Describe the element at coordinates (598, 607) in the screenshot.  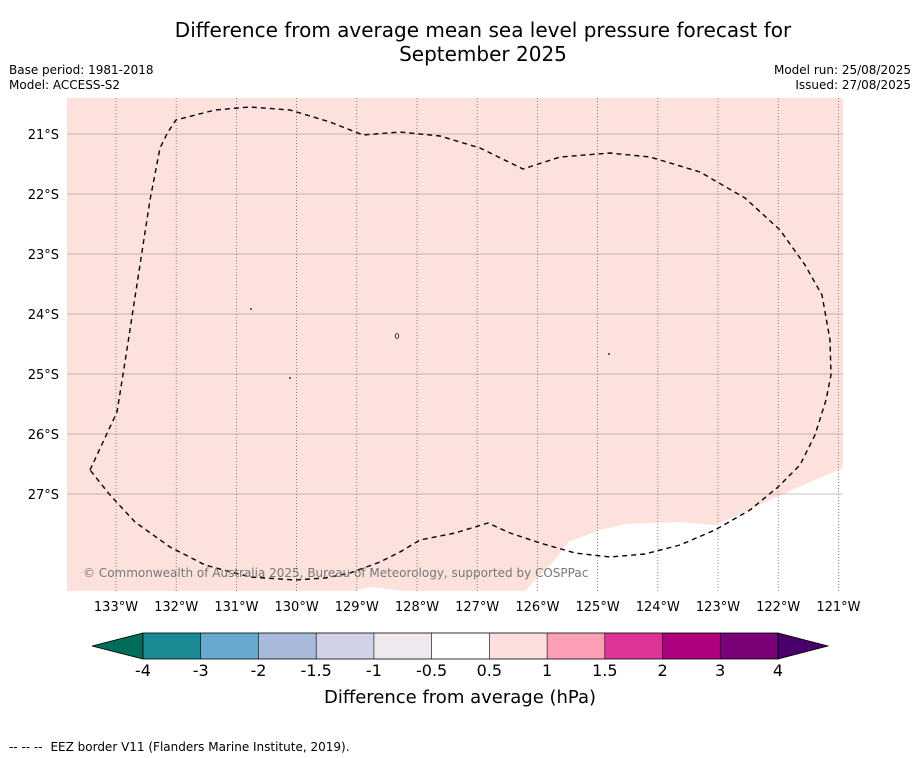
I see `longitude-label: 125°W` at that location.